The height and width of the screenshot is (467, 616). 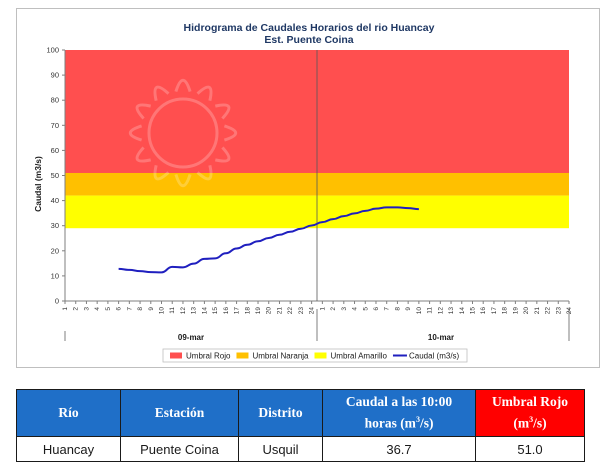 What do you see at coordinates (308, 40) in the screenshot?
I see `chart-subtitle: Est. Puente Coina` at bounding box center [308, 40].